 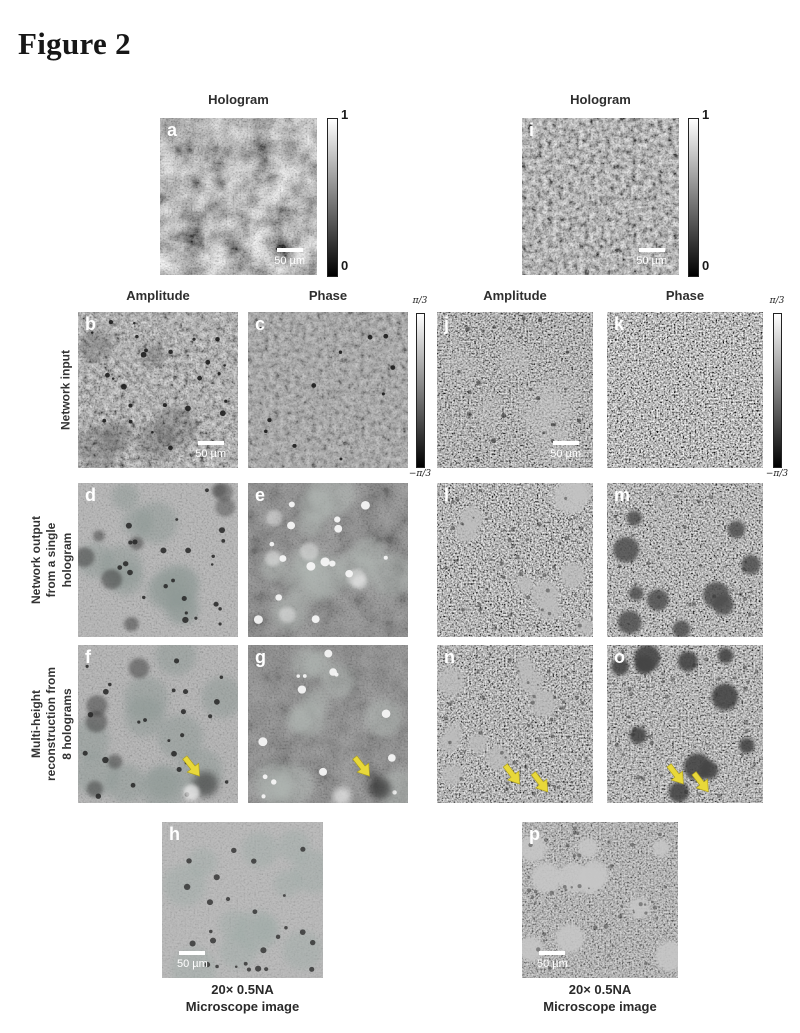 I want to click on panel-d-amplitude-output: d, so click(x=158, y=560).